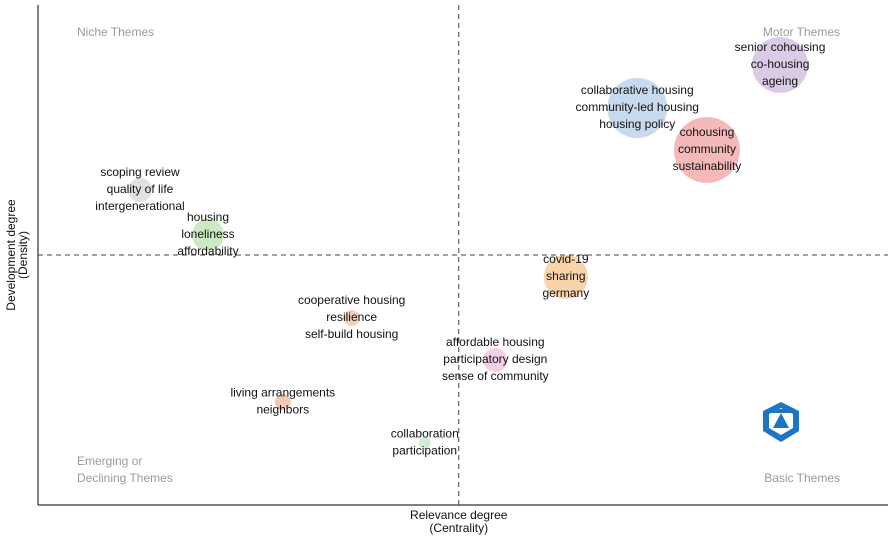 The image size is (888, 540). I want to click on theme-label: sharing, so click(565, 276).